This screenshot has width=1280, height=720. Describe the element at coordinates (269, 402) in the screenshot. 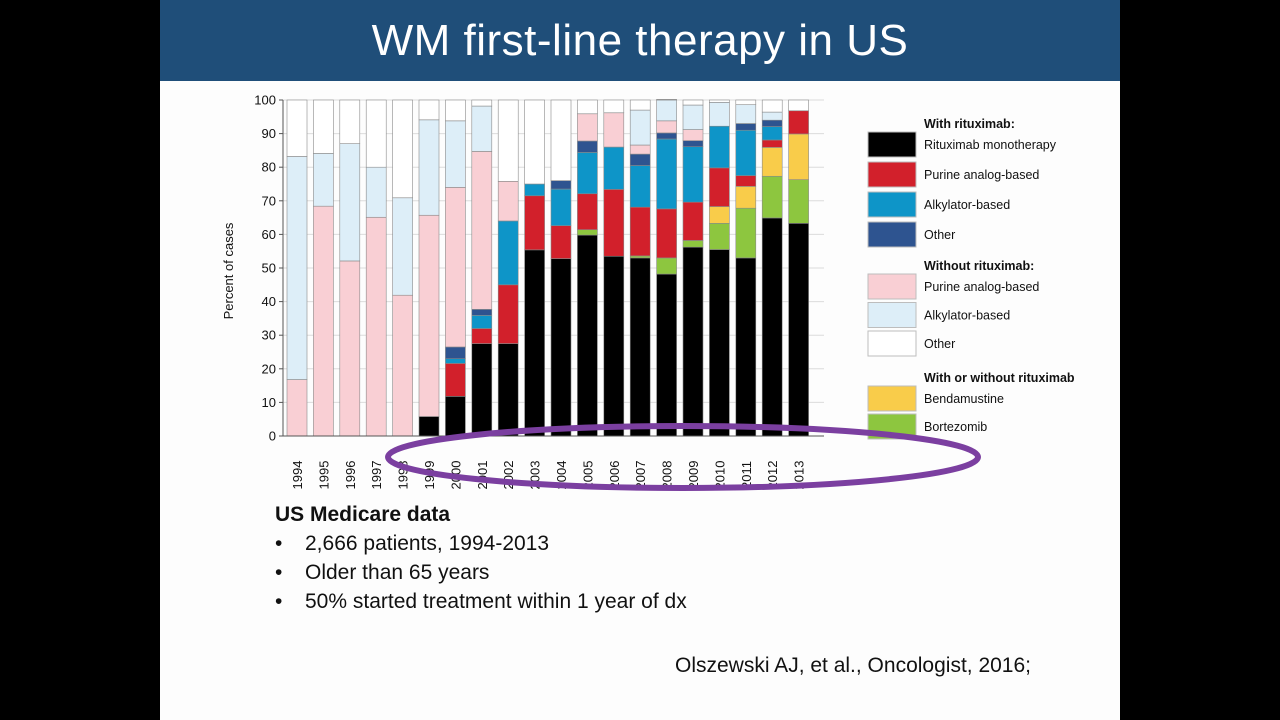

I see `y-tick-label: 10` at that location.